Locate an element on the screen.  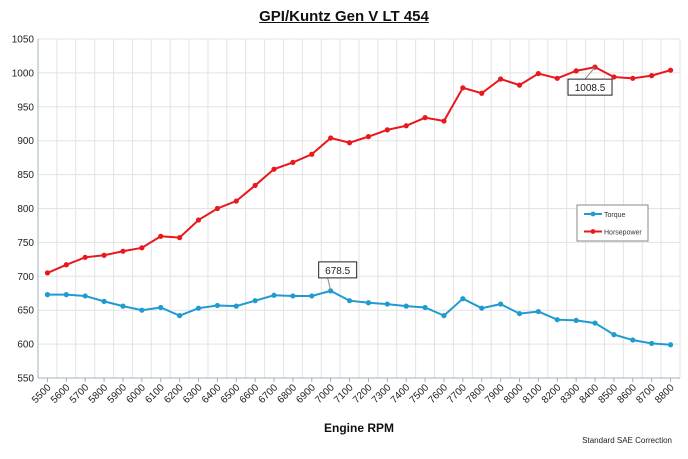
x-tick-label: 6400 is located at coordinates (212, 394).